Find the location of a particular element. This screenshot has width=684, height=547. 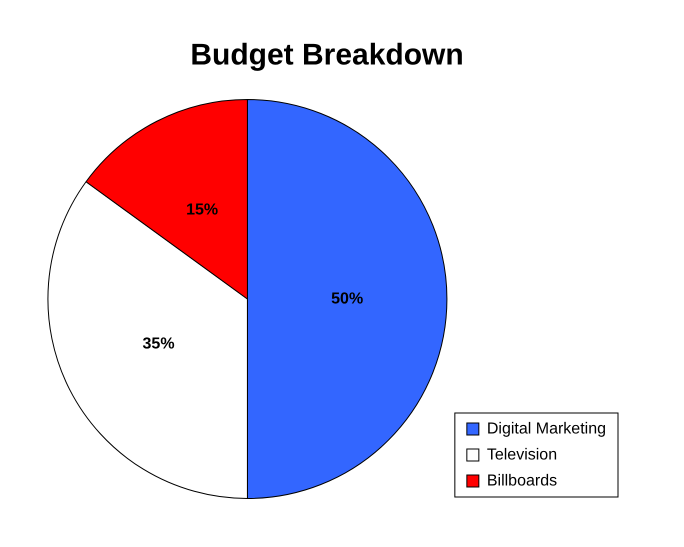

data-label: 50% is located at coordinates (347, 299).